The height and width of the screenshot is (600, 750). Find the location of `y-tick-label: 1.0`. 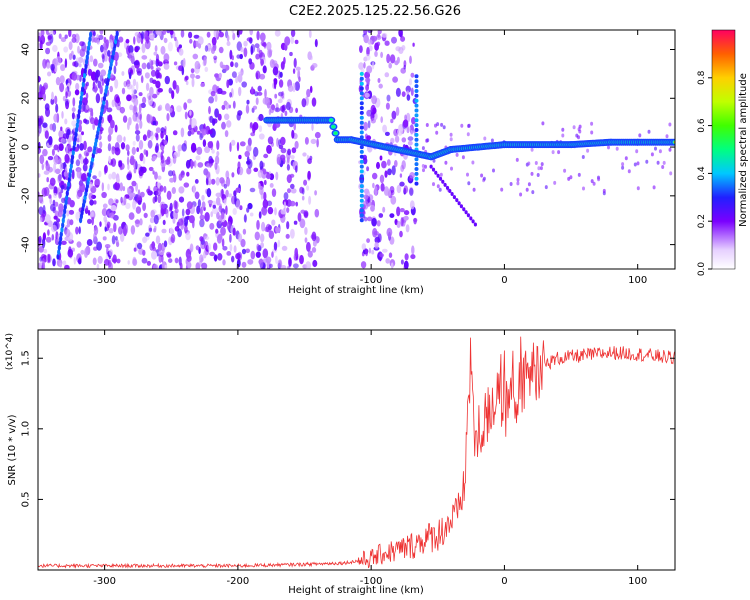

y-tick-label: 1.0 is located at coordinates (26, 429).